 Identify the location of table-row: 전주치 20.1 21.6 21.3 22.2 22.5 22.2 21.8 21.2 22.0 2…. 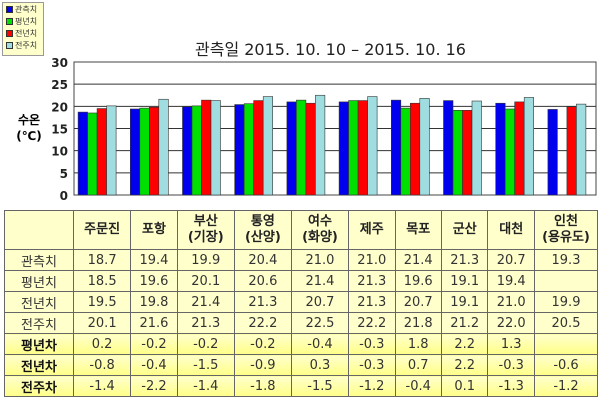
(301, 323).